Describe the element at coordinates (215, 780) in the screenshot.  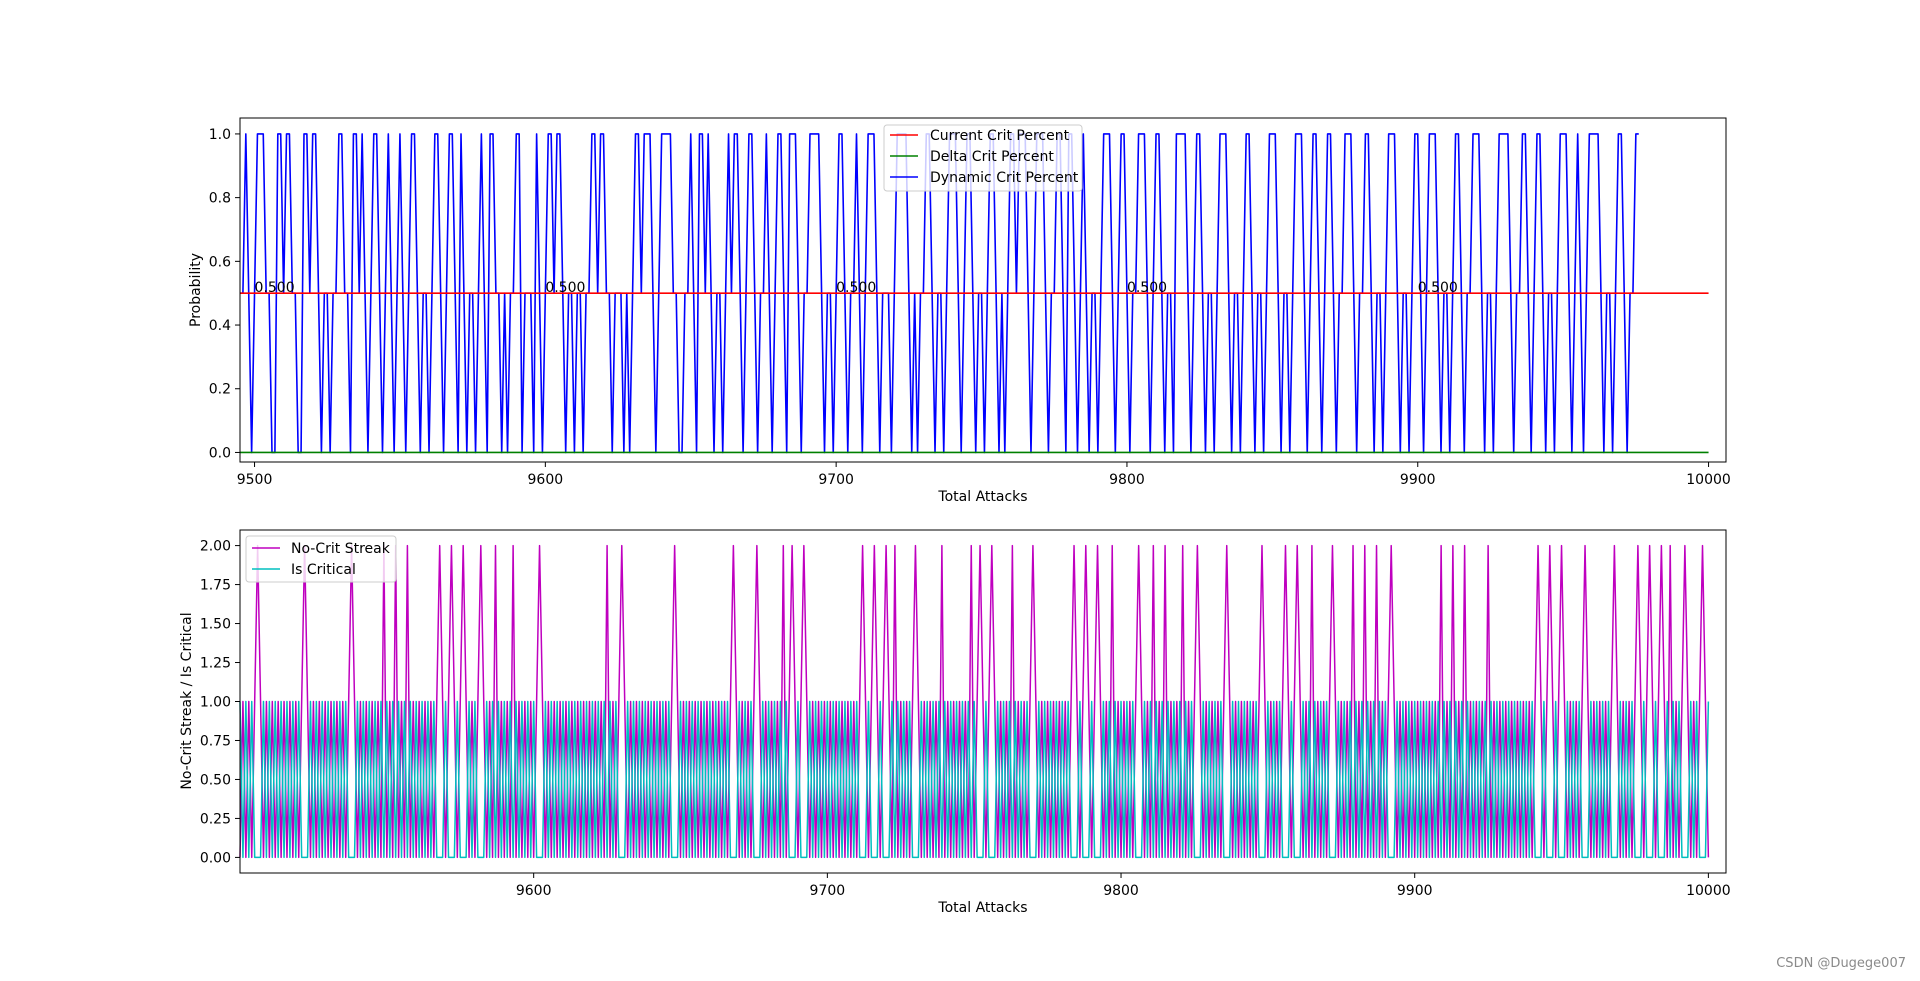
I see `y-tick-label: 0.50` at that location.